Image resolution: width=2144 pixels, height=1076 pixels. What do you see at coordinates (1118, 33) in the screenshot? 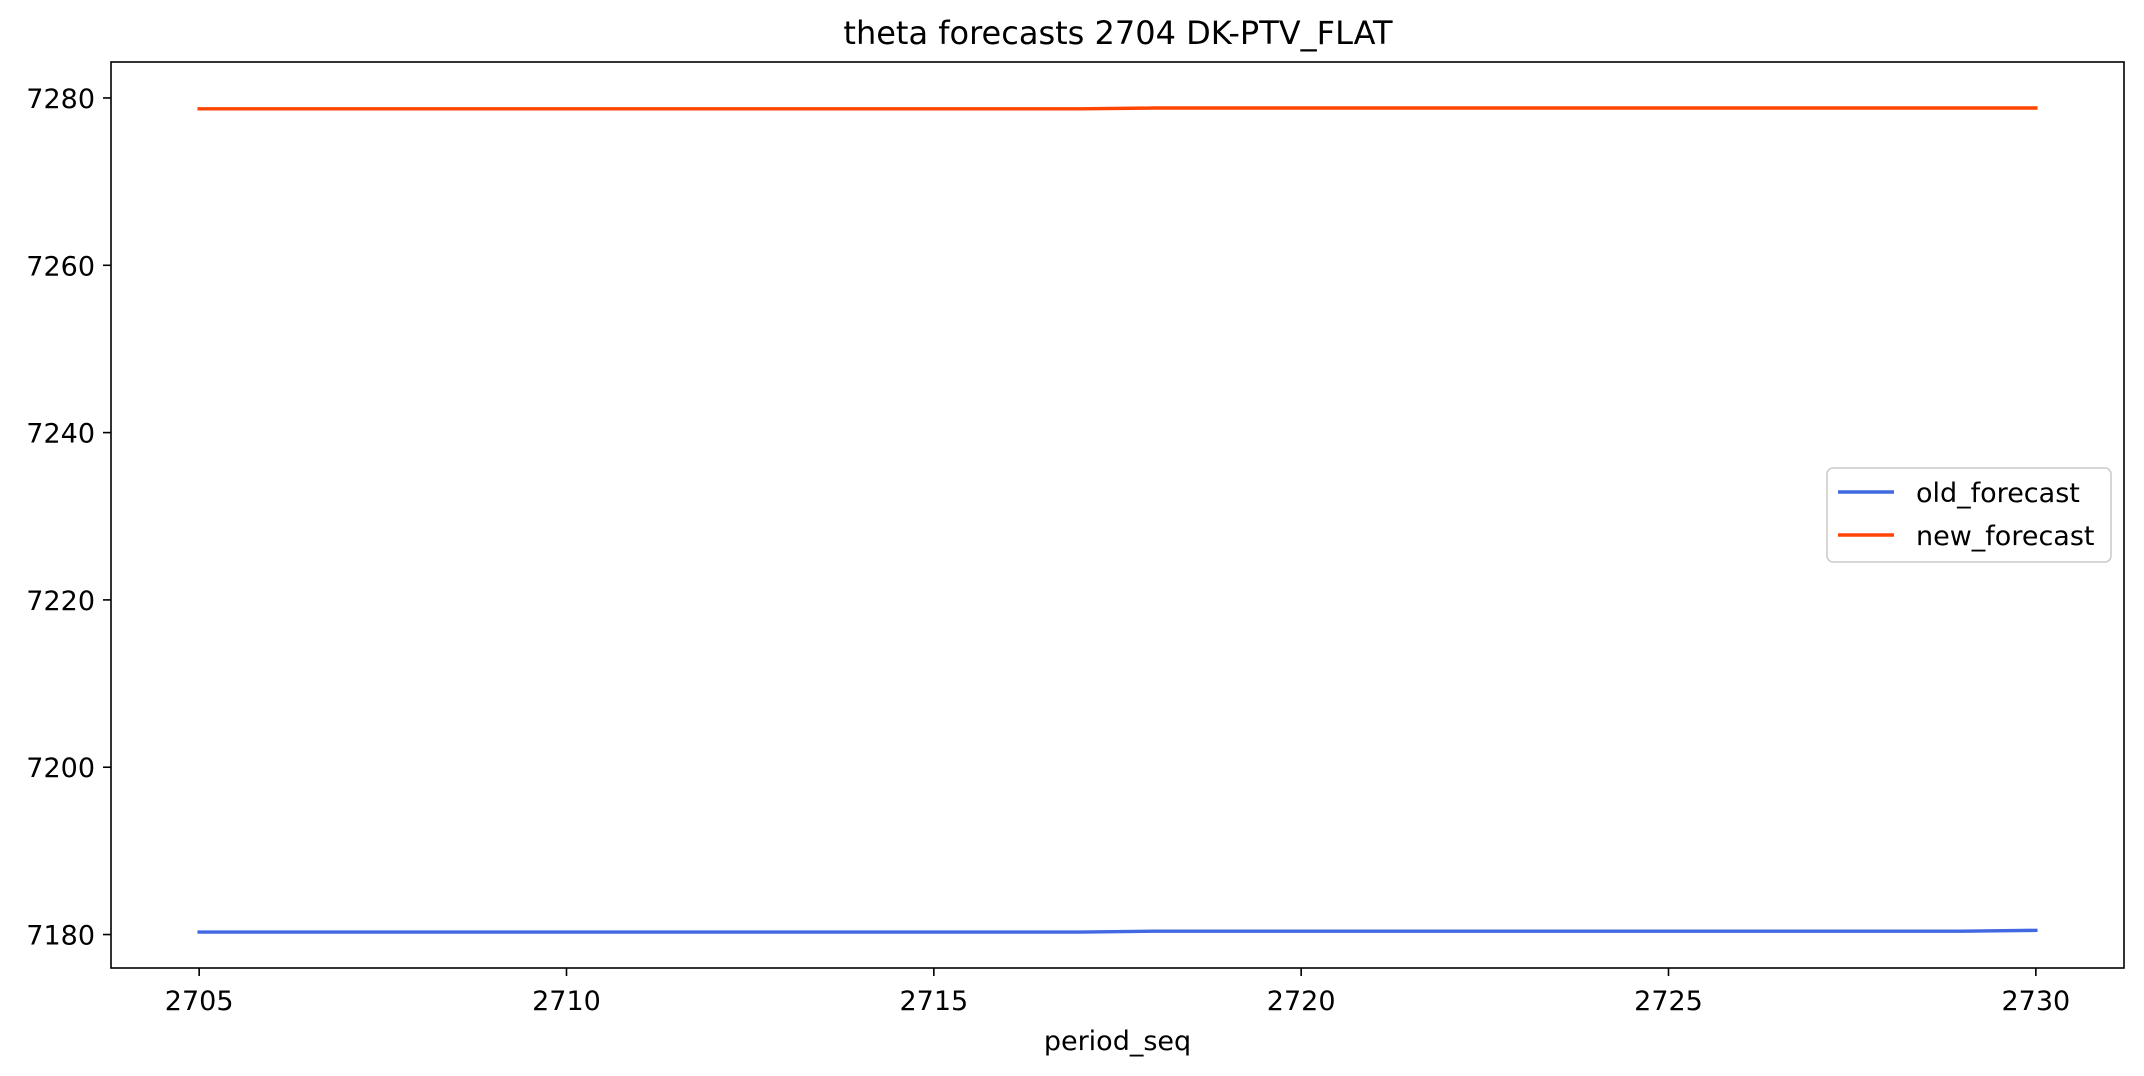
I see `chart-title: theta forecasts 2704 DK-PTV_FLAT` at bounding box center [1118, 33].